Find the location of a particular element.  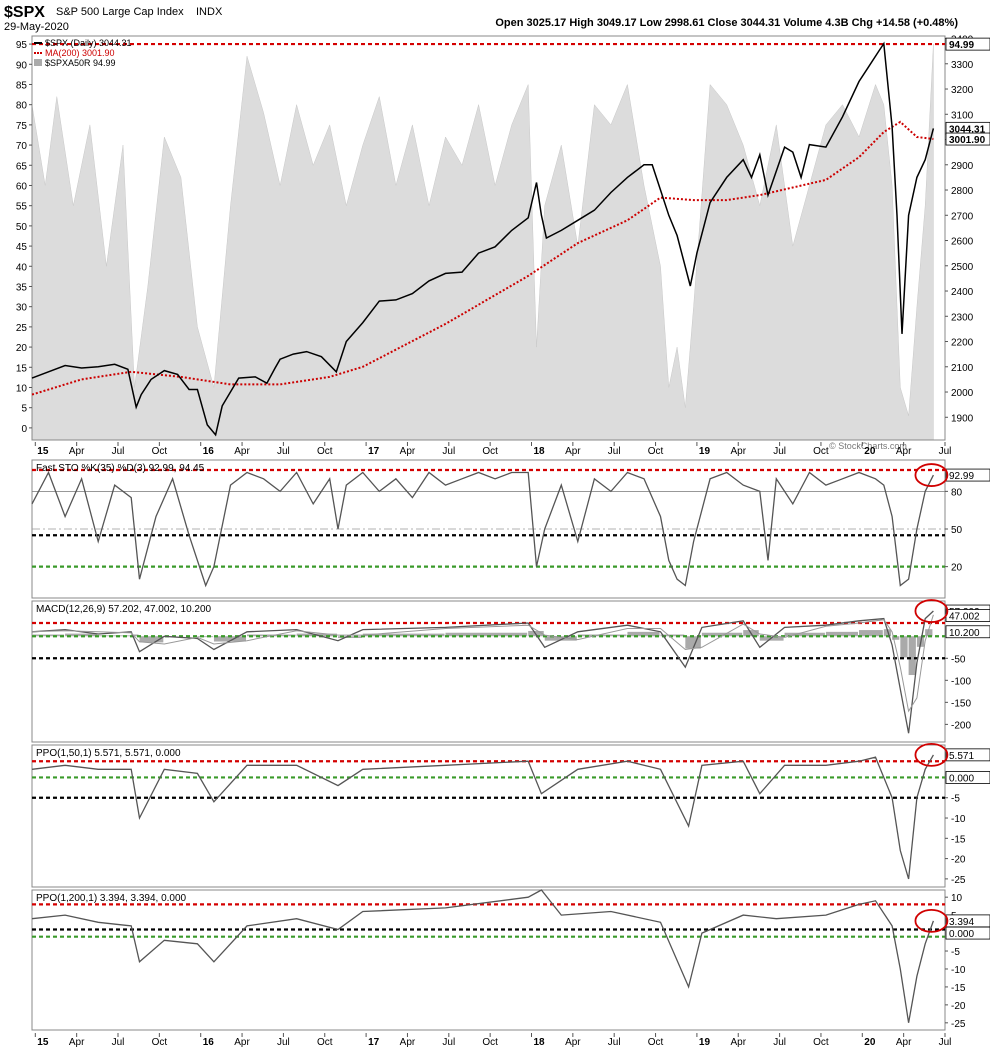

left-axis-label: 80 is located at coordinates (22, 106).